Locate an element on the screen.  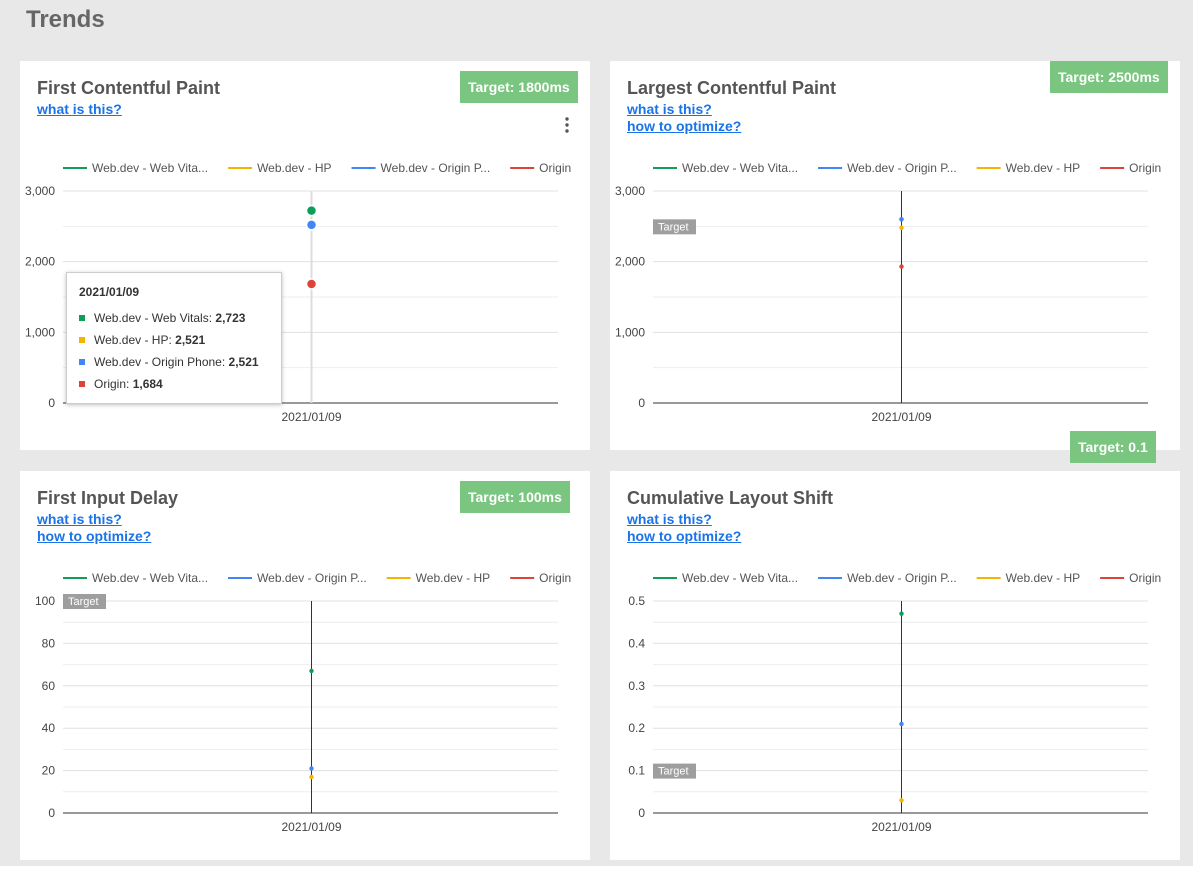
y-tick-label: 0.1 is located at coordinates (636, 771).